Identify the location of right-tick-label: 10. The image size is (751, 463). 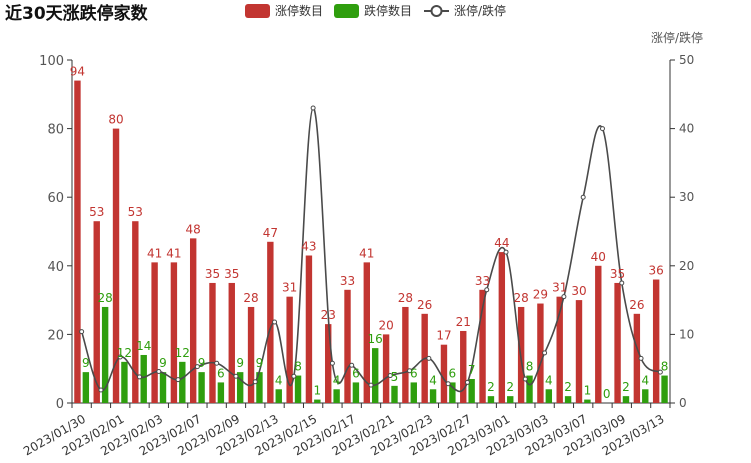
(686, 334).